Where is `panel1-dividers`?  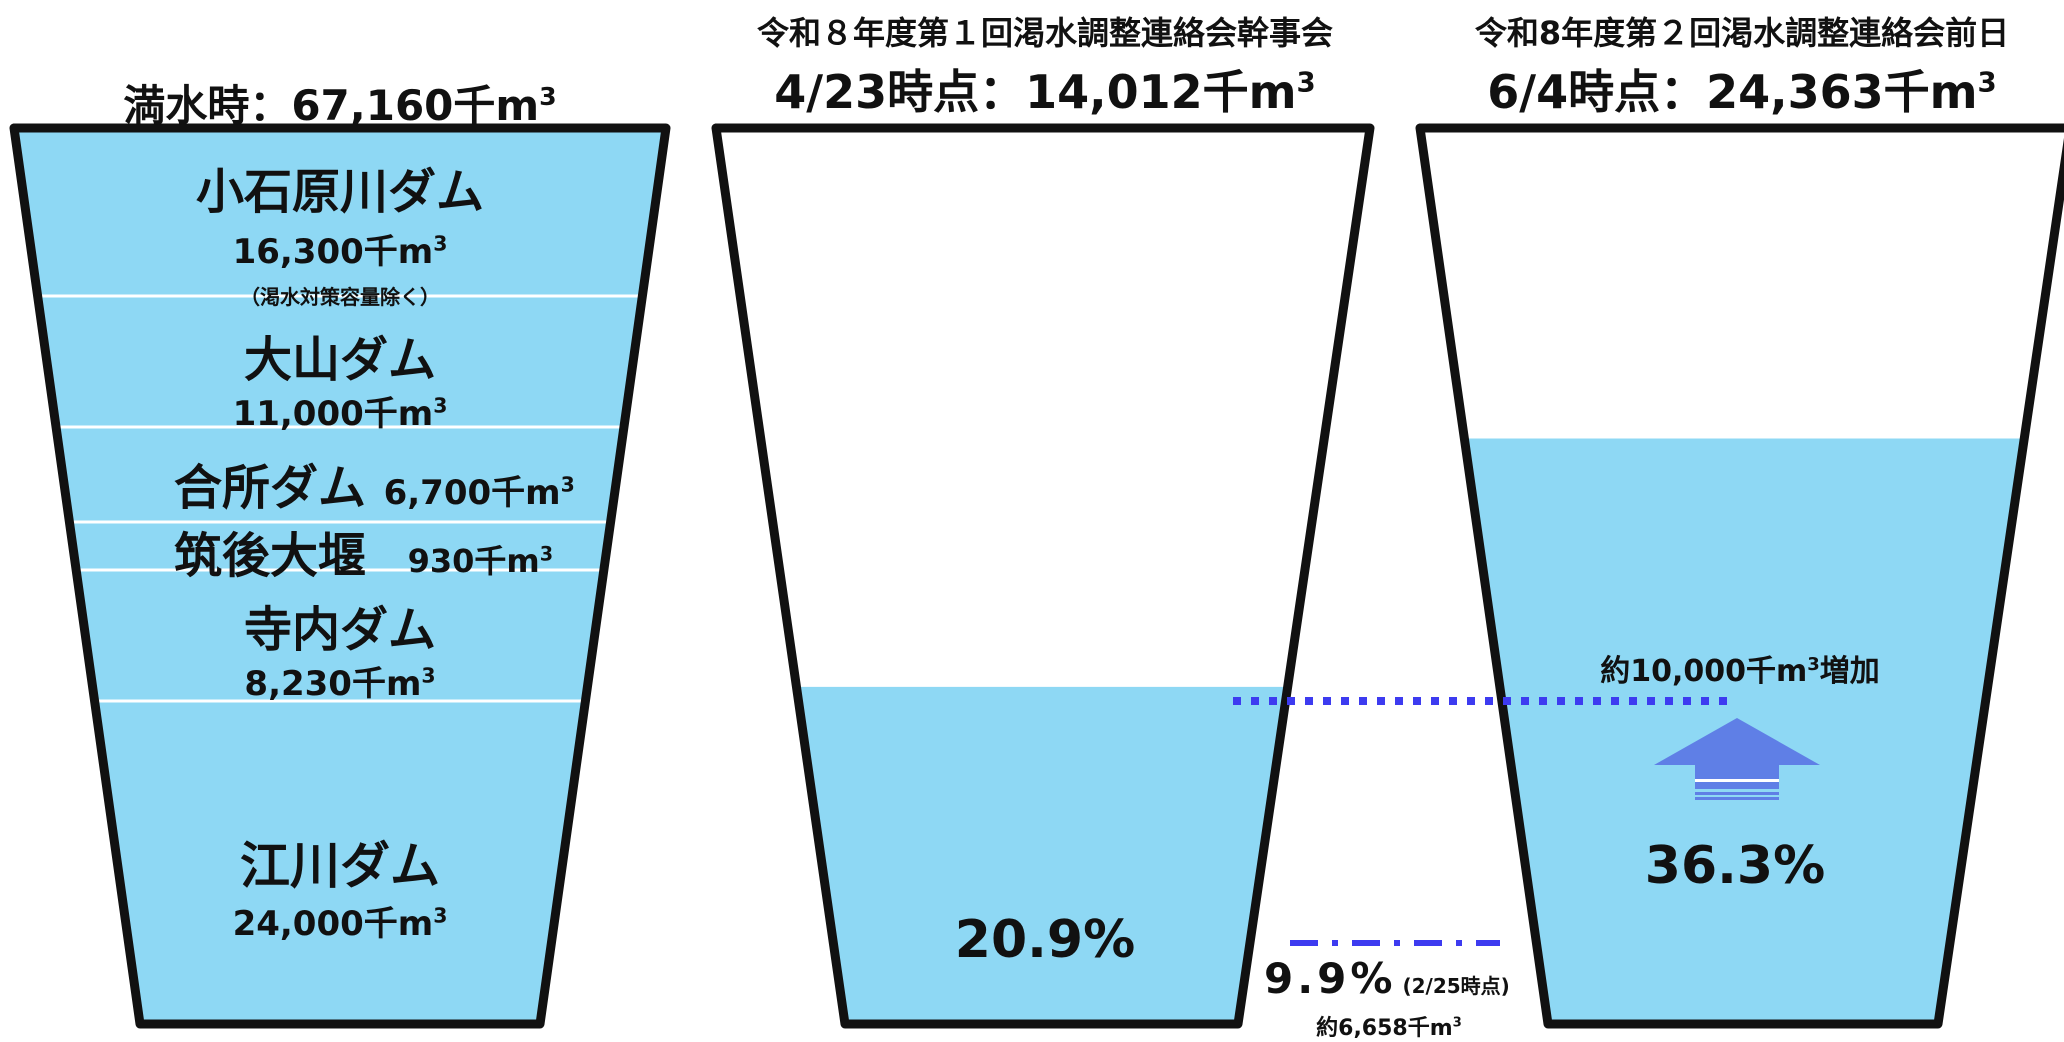 panel1-dividers is located at coordinates (340, 498).